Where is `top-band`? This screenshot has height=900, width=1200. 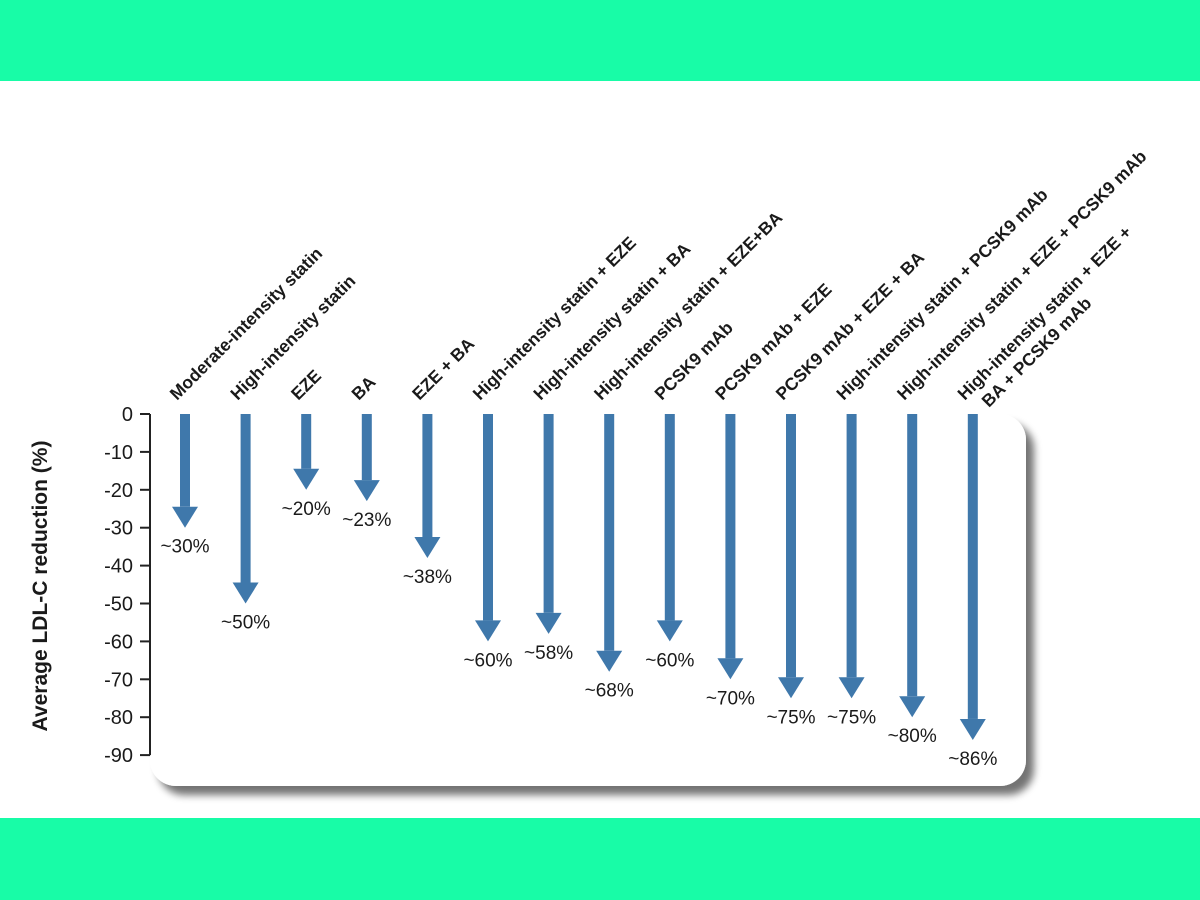
top-band is located at coordinates (600, 40).